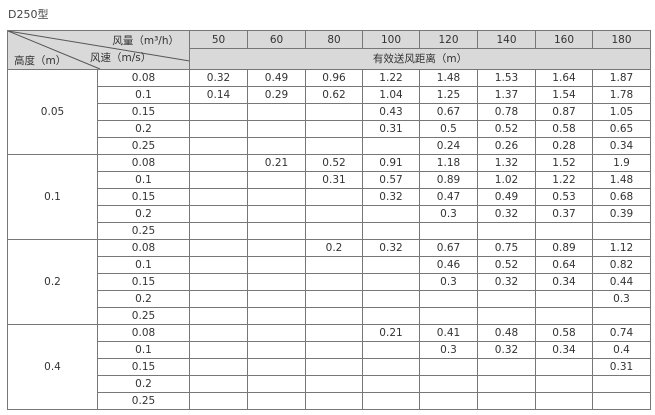 Image resolution: width=655 pixels, height=415 pixels. Describe the element at coordinates (564, 146) in the screenshot. I see `distance-cell: 0.28` at that location.